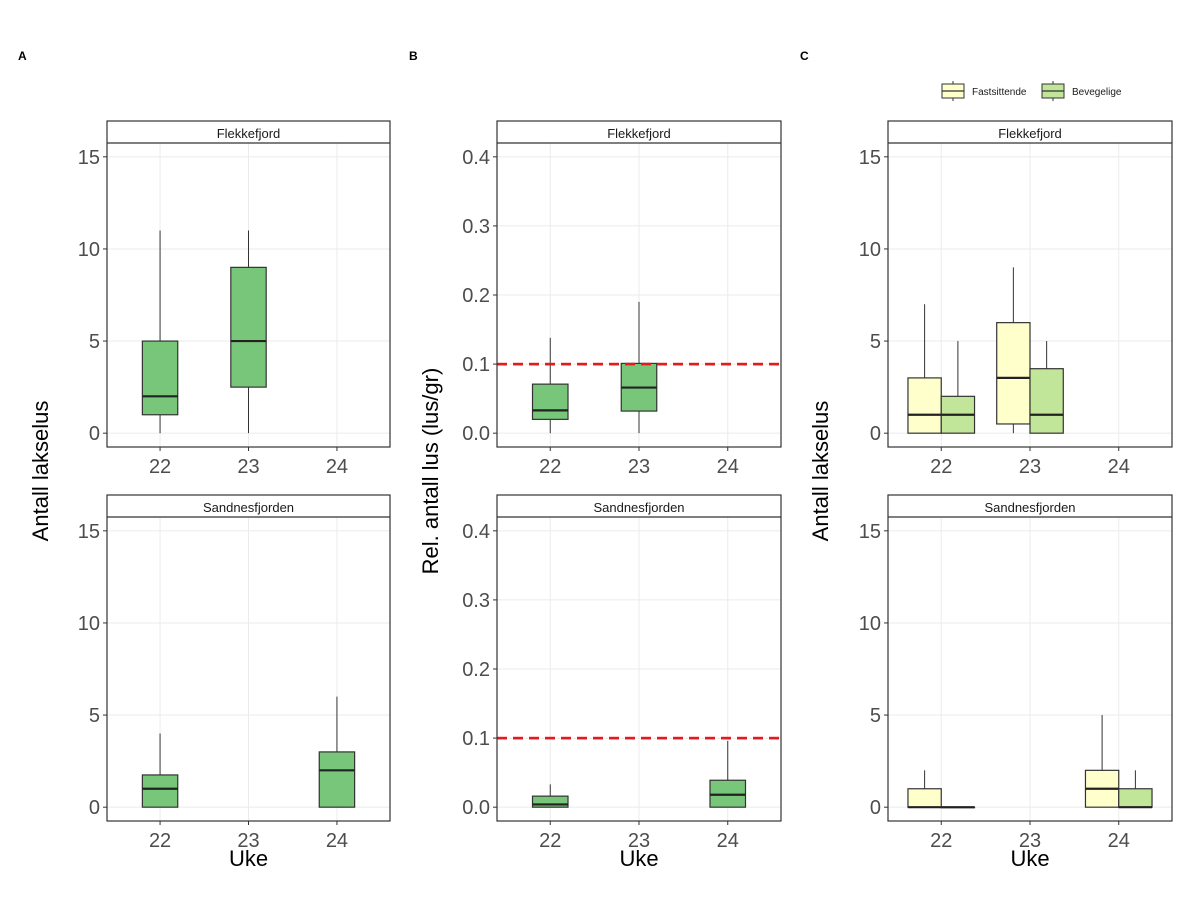  I want to click on facet-sandnesfjorden: 0.0 0.1 0.2 0.3 0.4 22 23 24 Sandnesfjorden, so click(622, 673).